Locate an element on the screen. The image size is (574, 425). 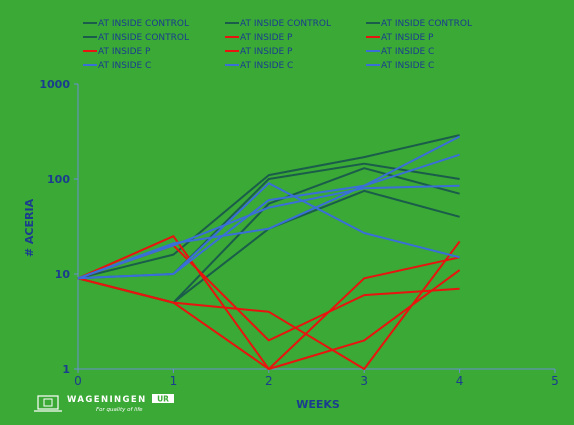
x-tick-label: 2 is located at coordinates (269, 381).